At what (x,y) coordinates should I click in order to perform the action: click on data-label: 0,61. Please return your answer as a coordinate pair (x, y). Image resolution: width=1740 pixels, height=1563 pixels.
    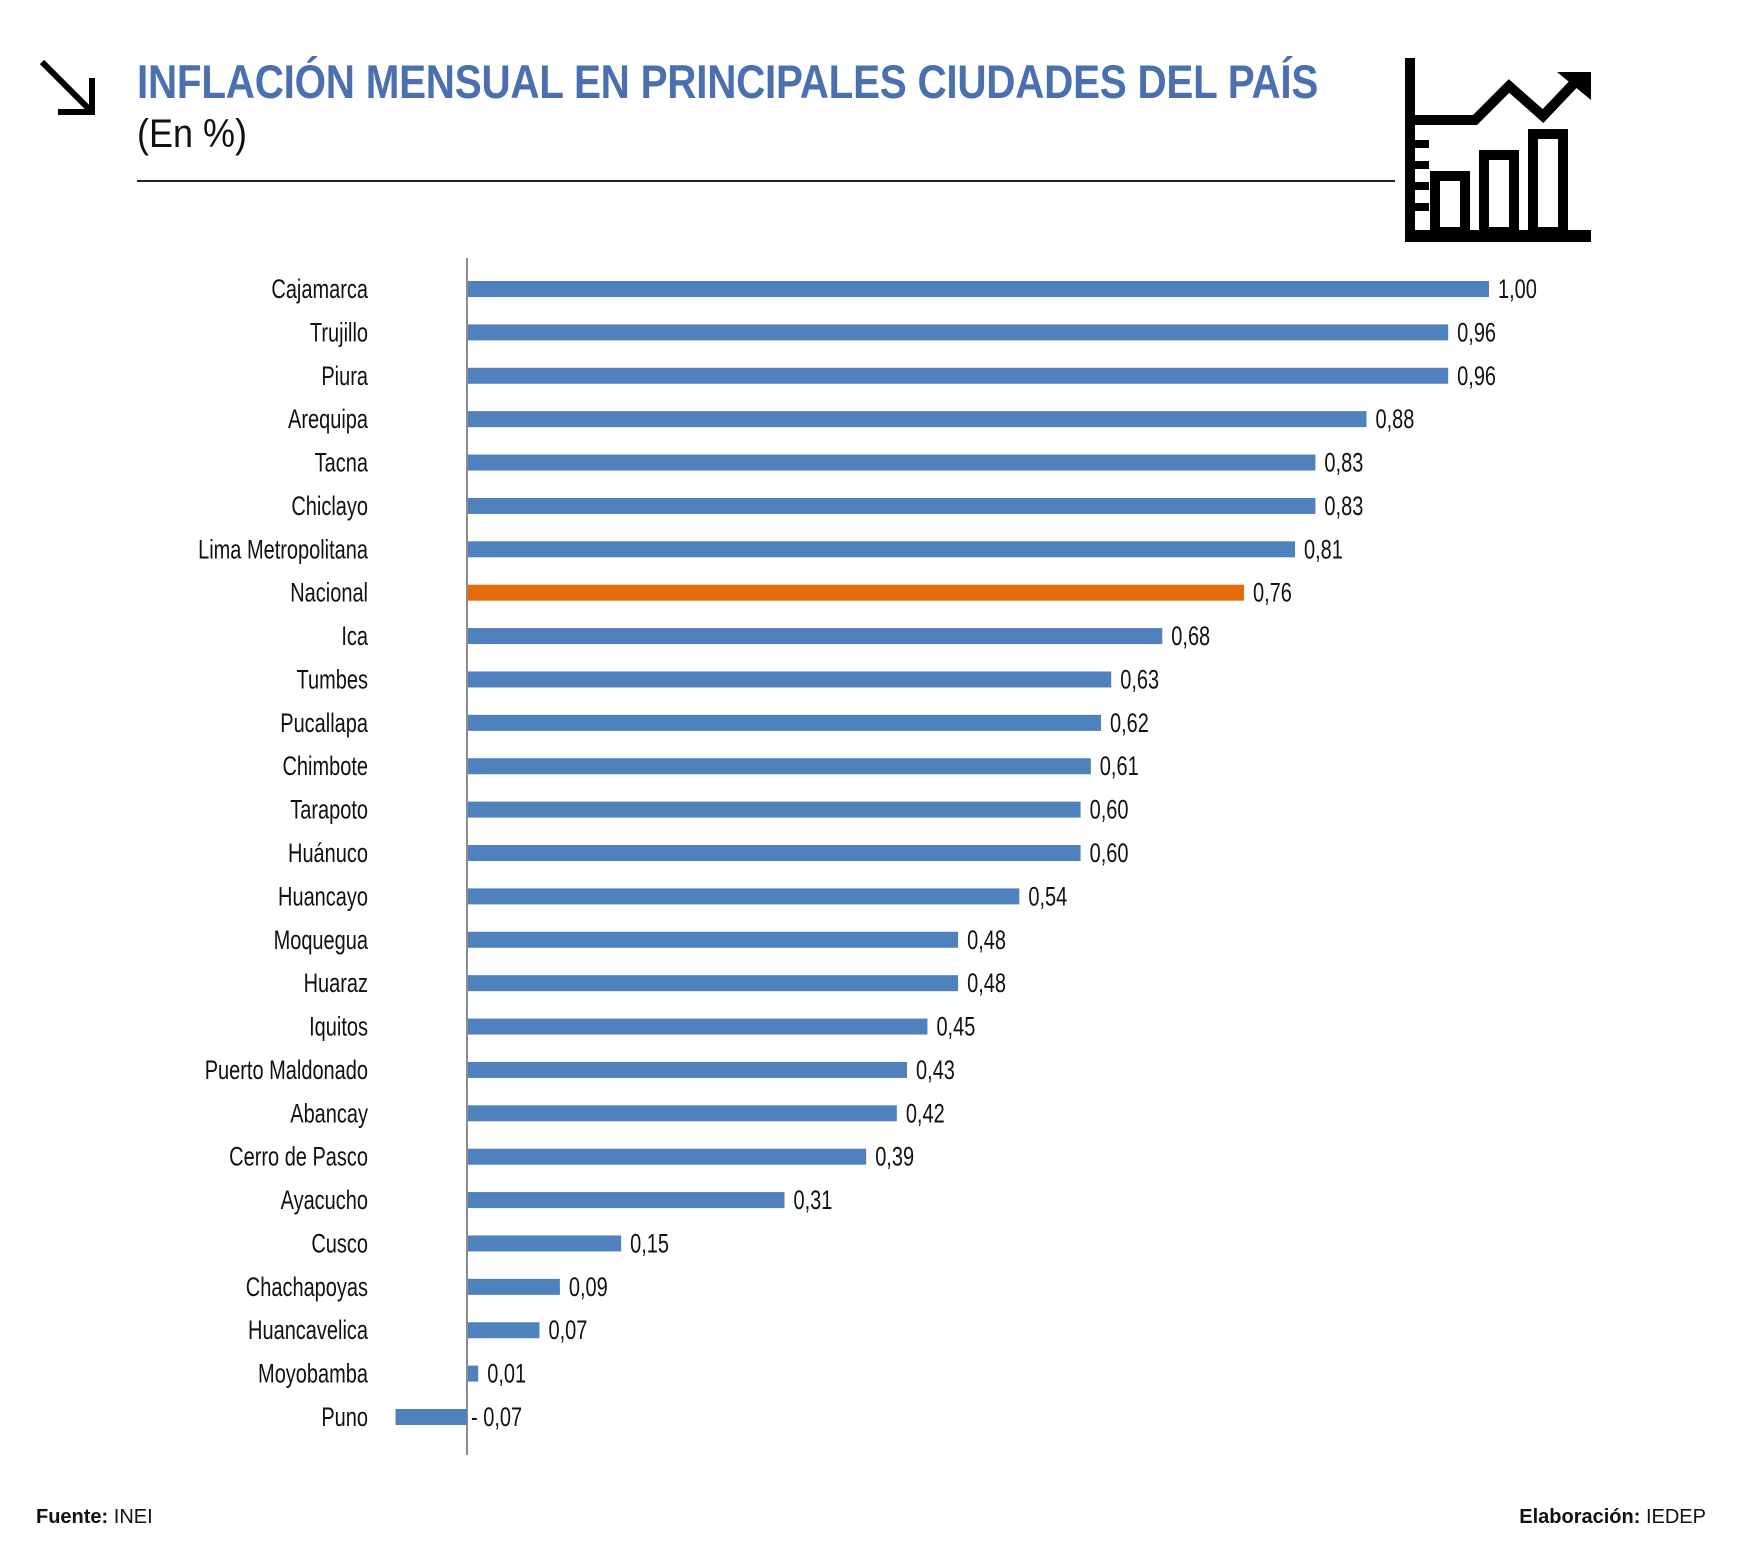
    Looking at the image, I should click on (1119, 766).